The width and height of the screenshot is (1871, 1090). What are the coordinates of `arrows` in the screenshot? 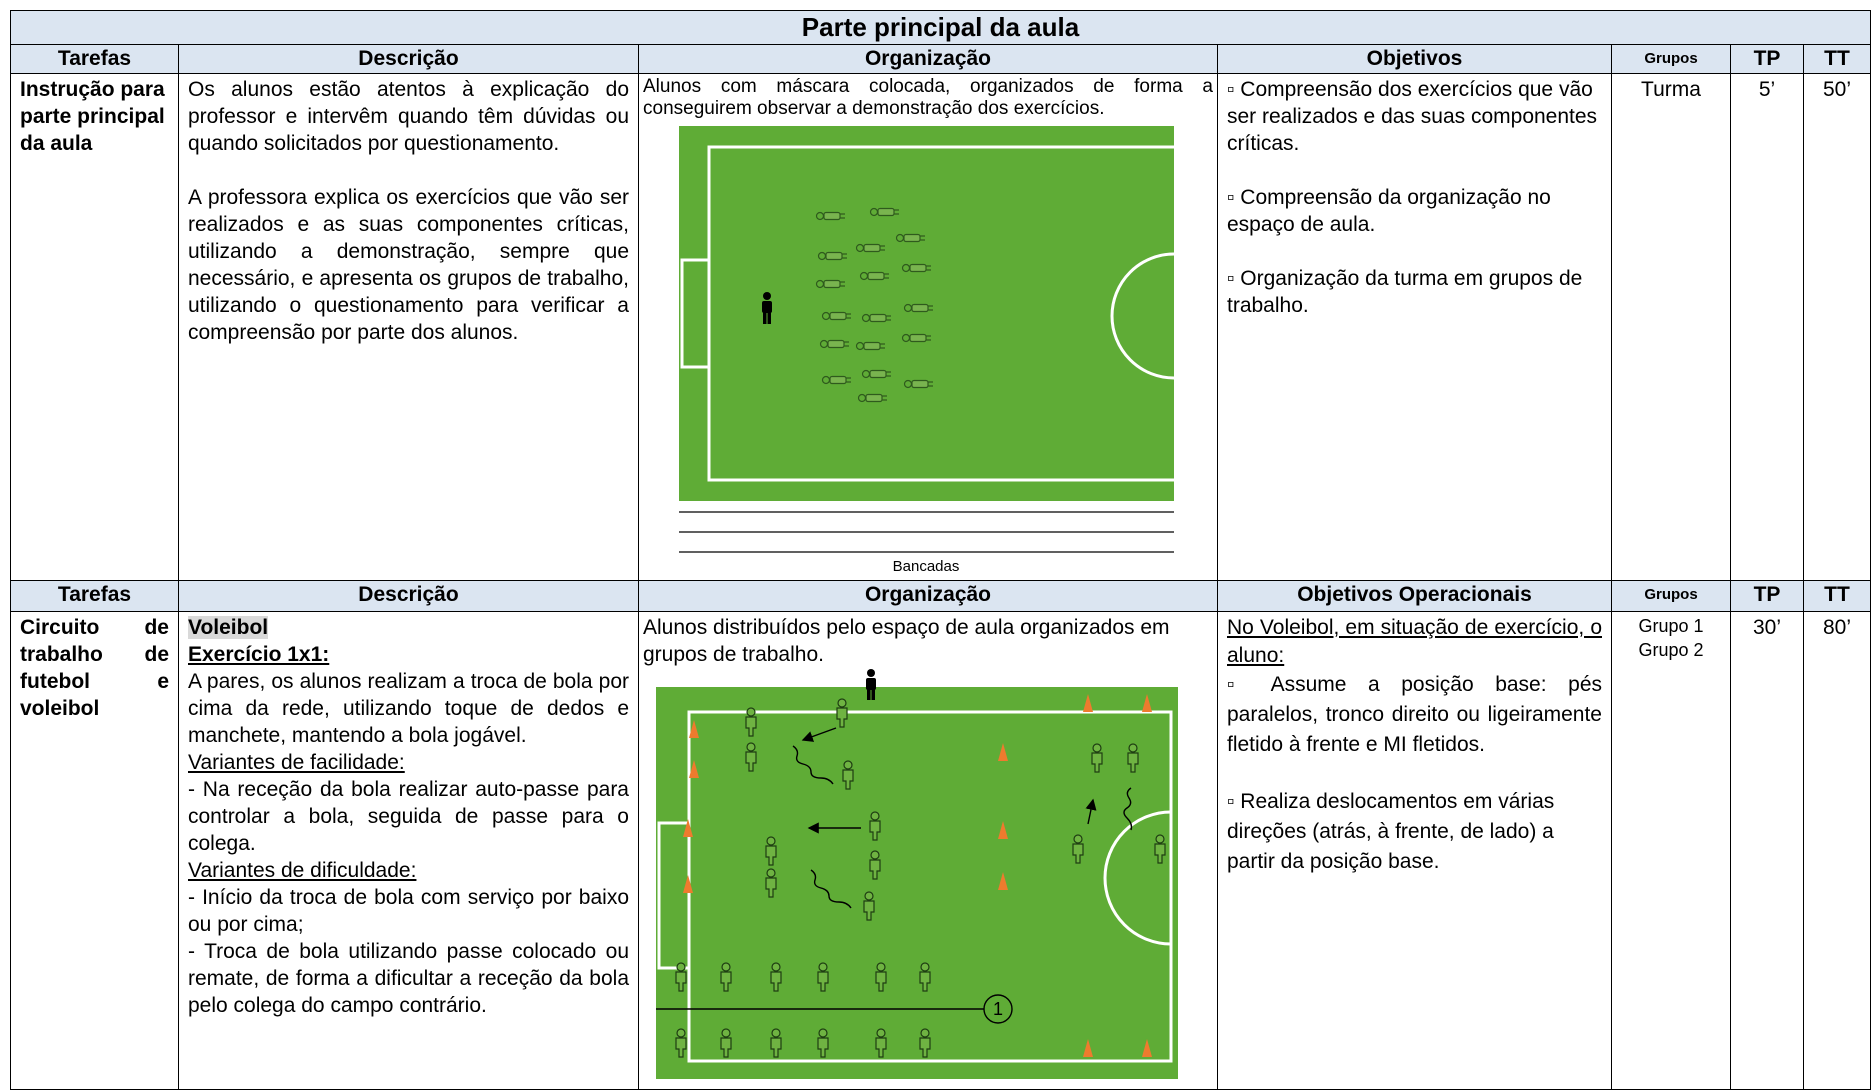 It's located at (894, 868).